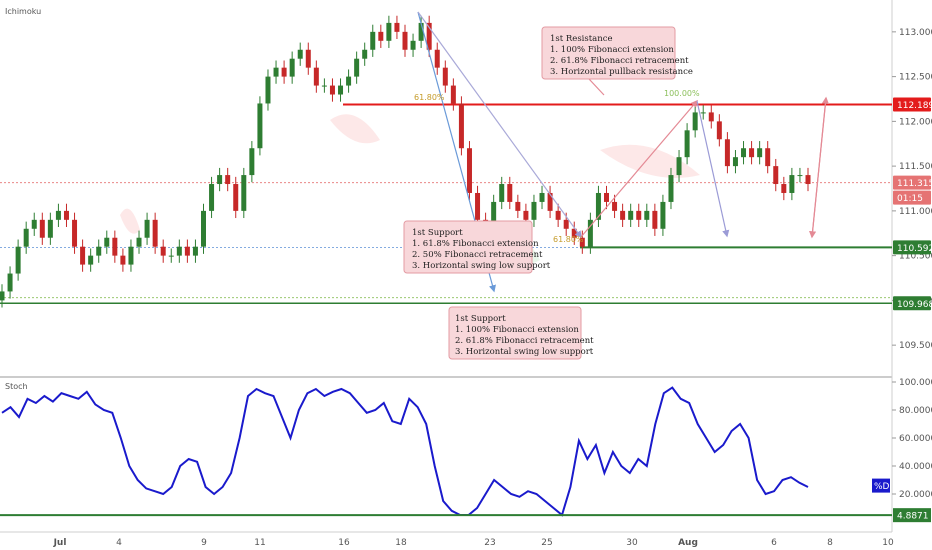 This screenshot has height=550, width=932. What do you see at coordinates (915, 495) in the screenshot?
I see `stoch-tick-label: 20.0000` at bounding box center [915, 495].